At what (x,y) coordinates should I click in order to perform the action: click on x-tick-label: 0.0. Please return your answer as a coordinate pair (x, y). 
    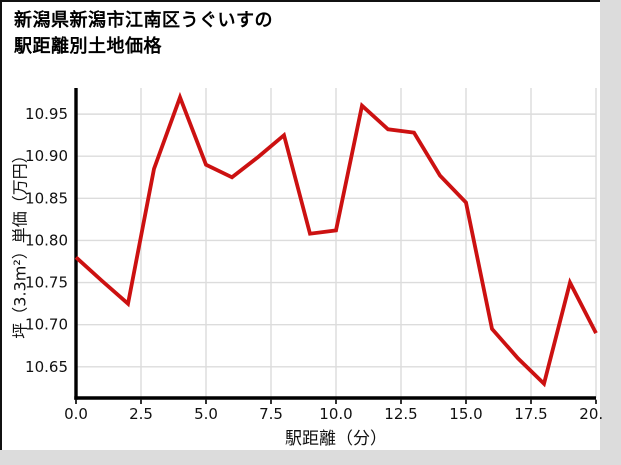
    Looking at the image, I should click on (76, 414).